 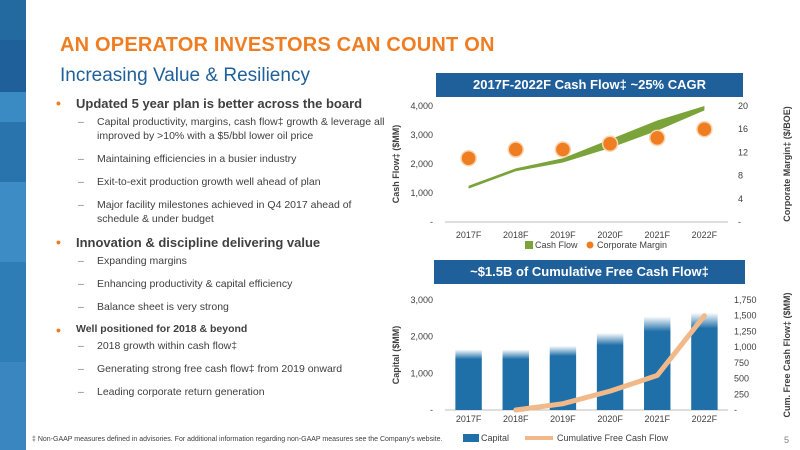 I want to click on left-accent-bar, so click(x=13, y=225).